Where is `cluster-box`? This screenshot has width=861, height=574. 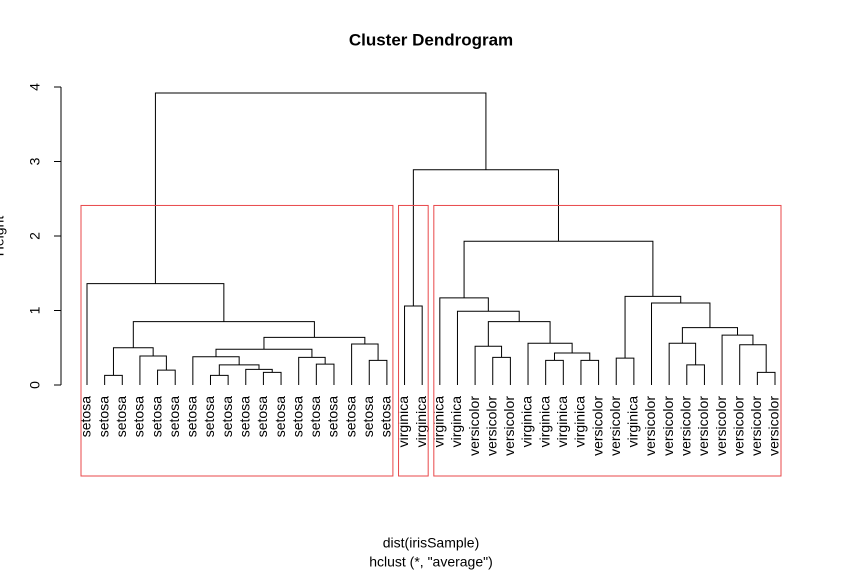
cluster-box is located at coordinates (413, 340).